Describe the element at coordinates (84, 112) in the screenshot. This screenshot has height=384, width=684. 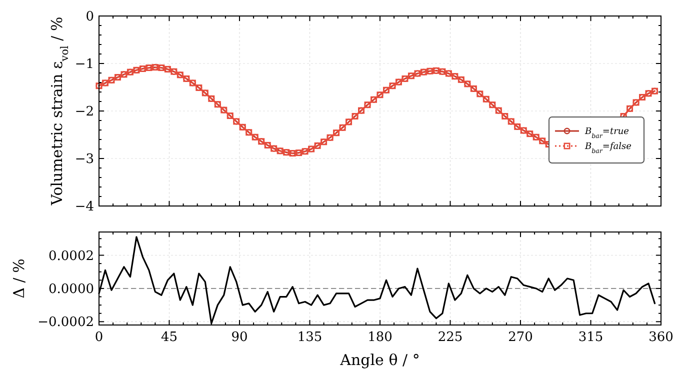
I see `y-tick-label: −2` at that location.